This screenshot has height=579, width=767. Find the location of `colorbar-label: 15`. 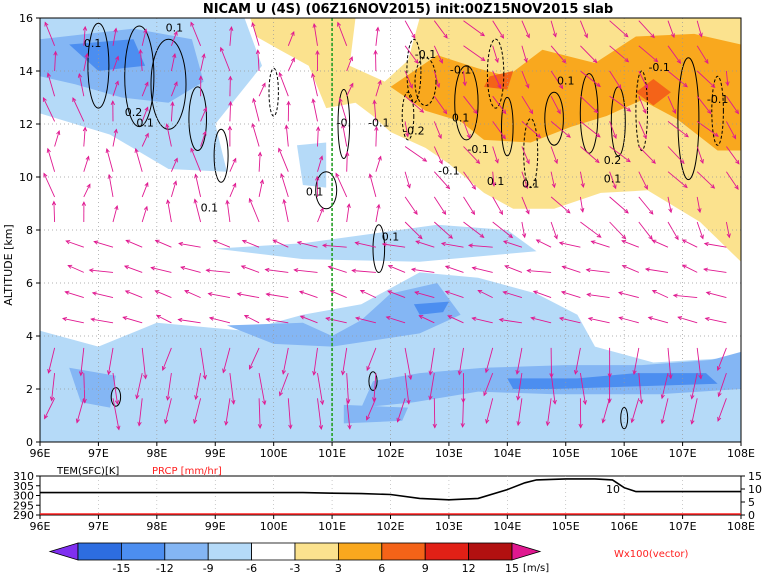

colorbar-label: 15 is located at coordinates (512, 568).